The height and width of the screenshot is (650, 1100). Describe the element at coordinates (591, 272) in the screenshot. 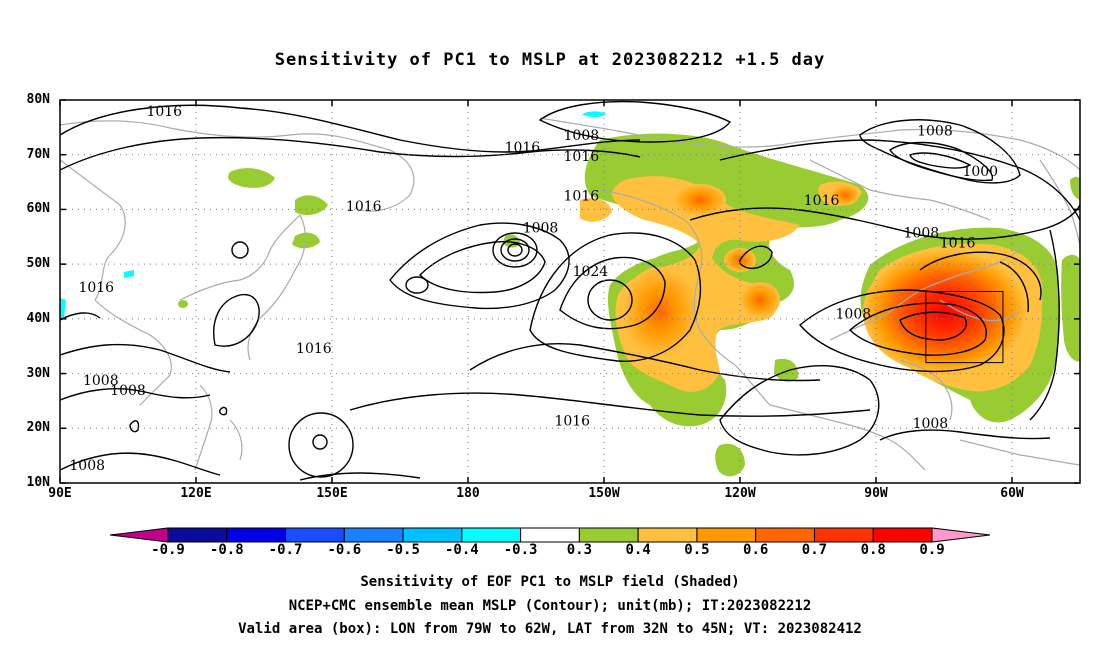

I see `contour-label: 1024` at that location.